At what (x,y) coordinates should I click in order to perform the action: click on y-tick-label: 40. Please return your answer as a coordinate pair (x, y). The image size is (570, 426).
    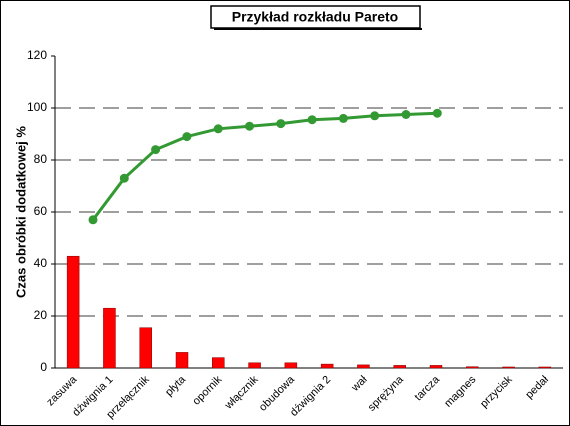
    Looking at the image, I should click on (41, 263).